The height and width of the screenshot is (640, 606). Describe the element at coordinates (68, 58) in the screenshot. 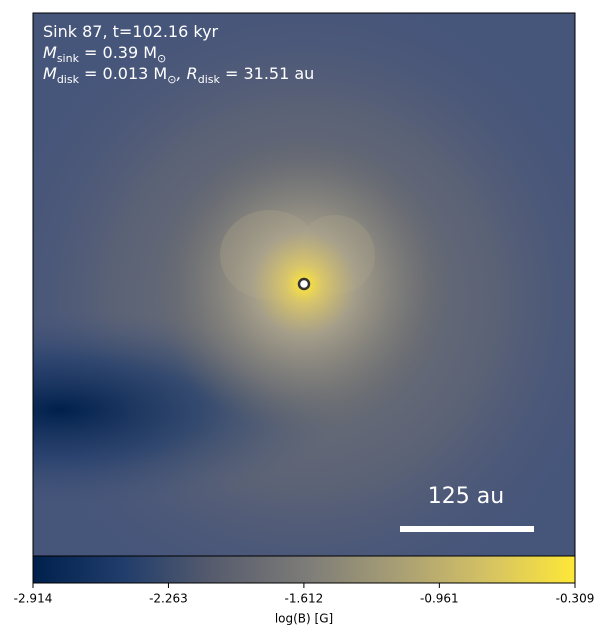

I see `subscript: sink` at that location.